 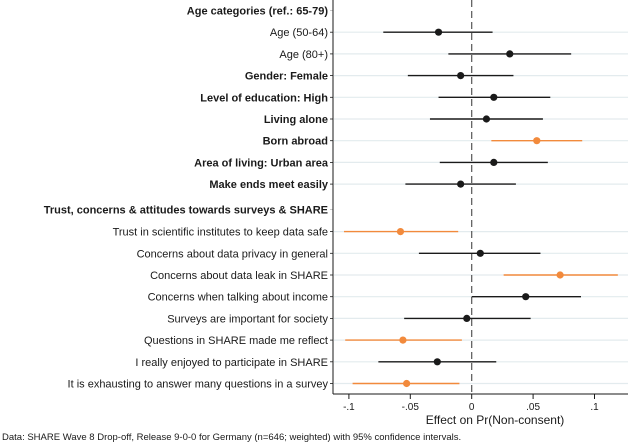 What do you see at coordinates (264, 98) in the screenshot?
I see `row-label: Level of education: High` at bounding box center [264, 98].